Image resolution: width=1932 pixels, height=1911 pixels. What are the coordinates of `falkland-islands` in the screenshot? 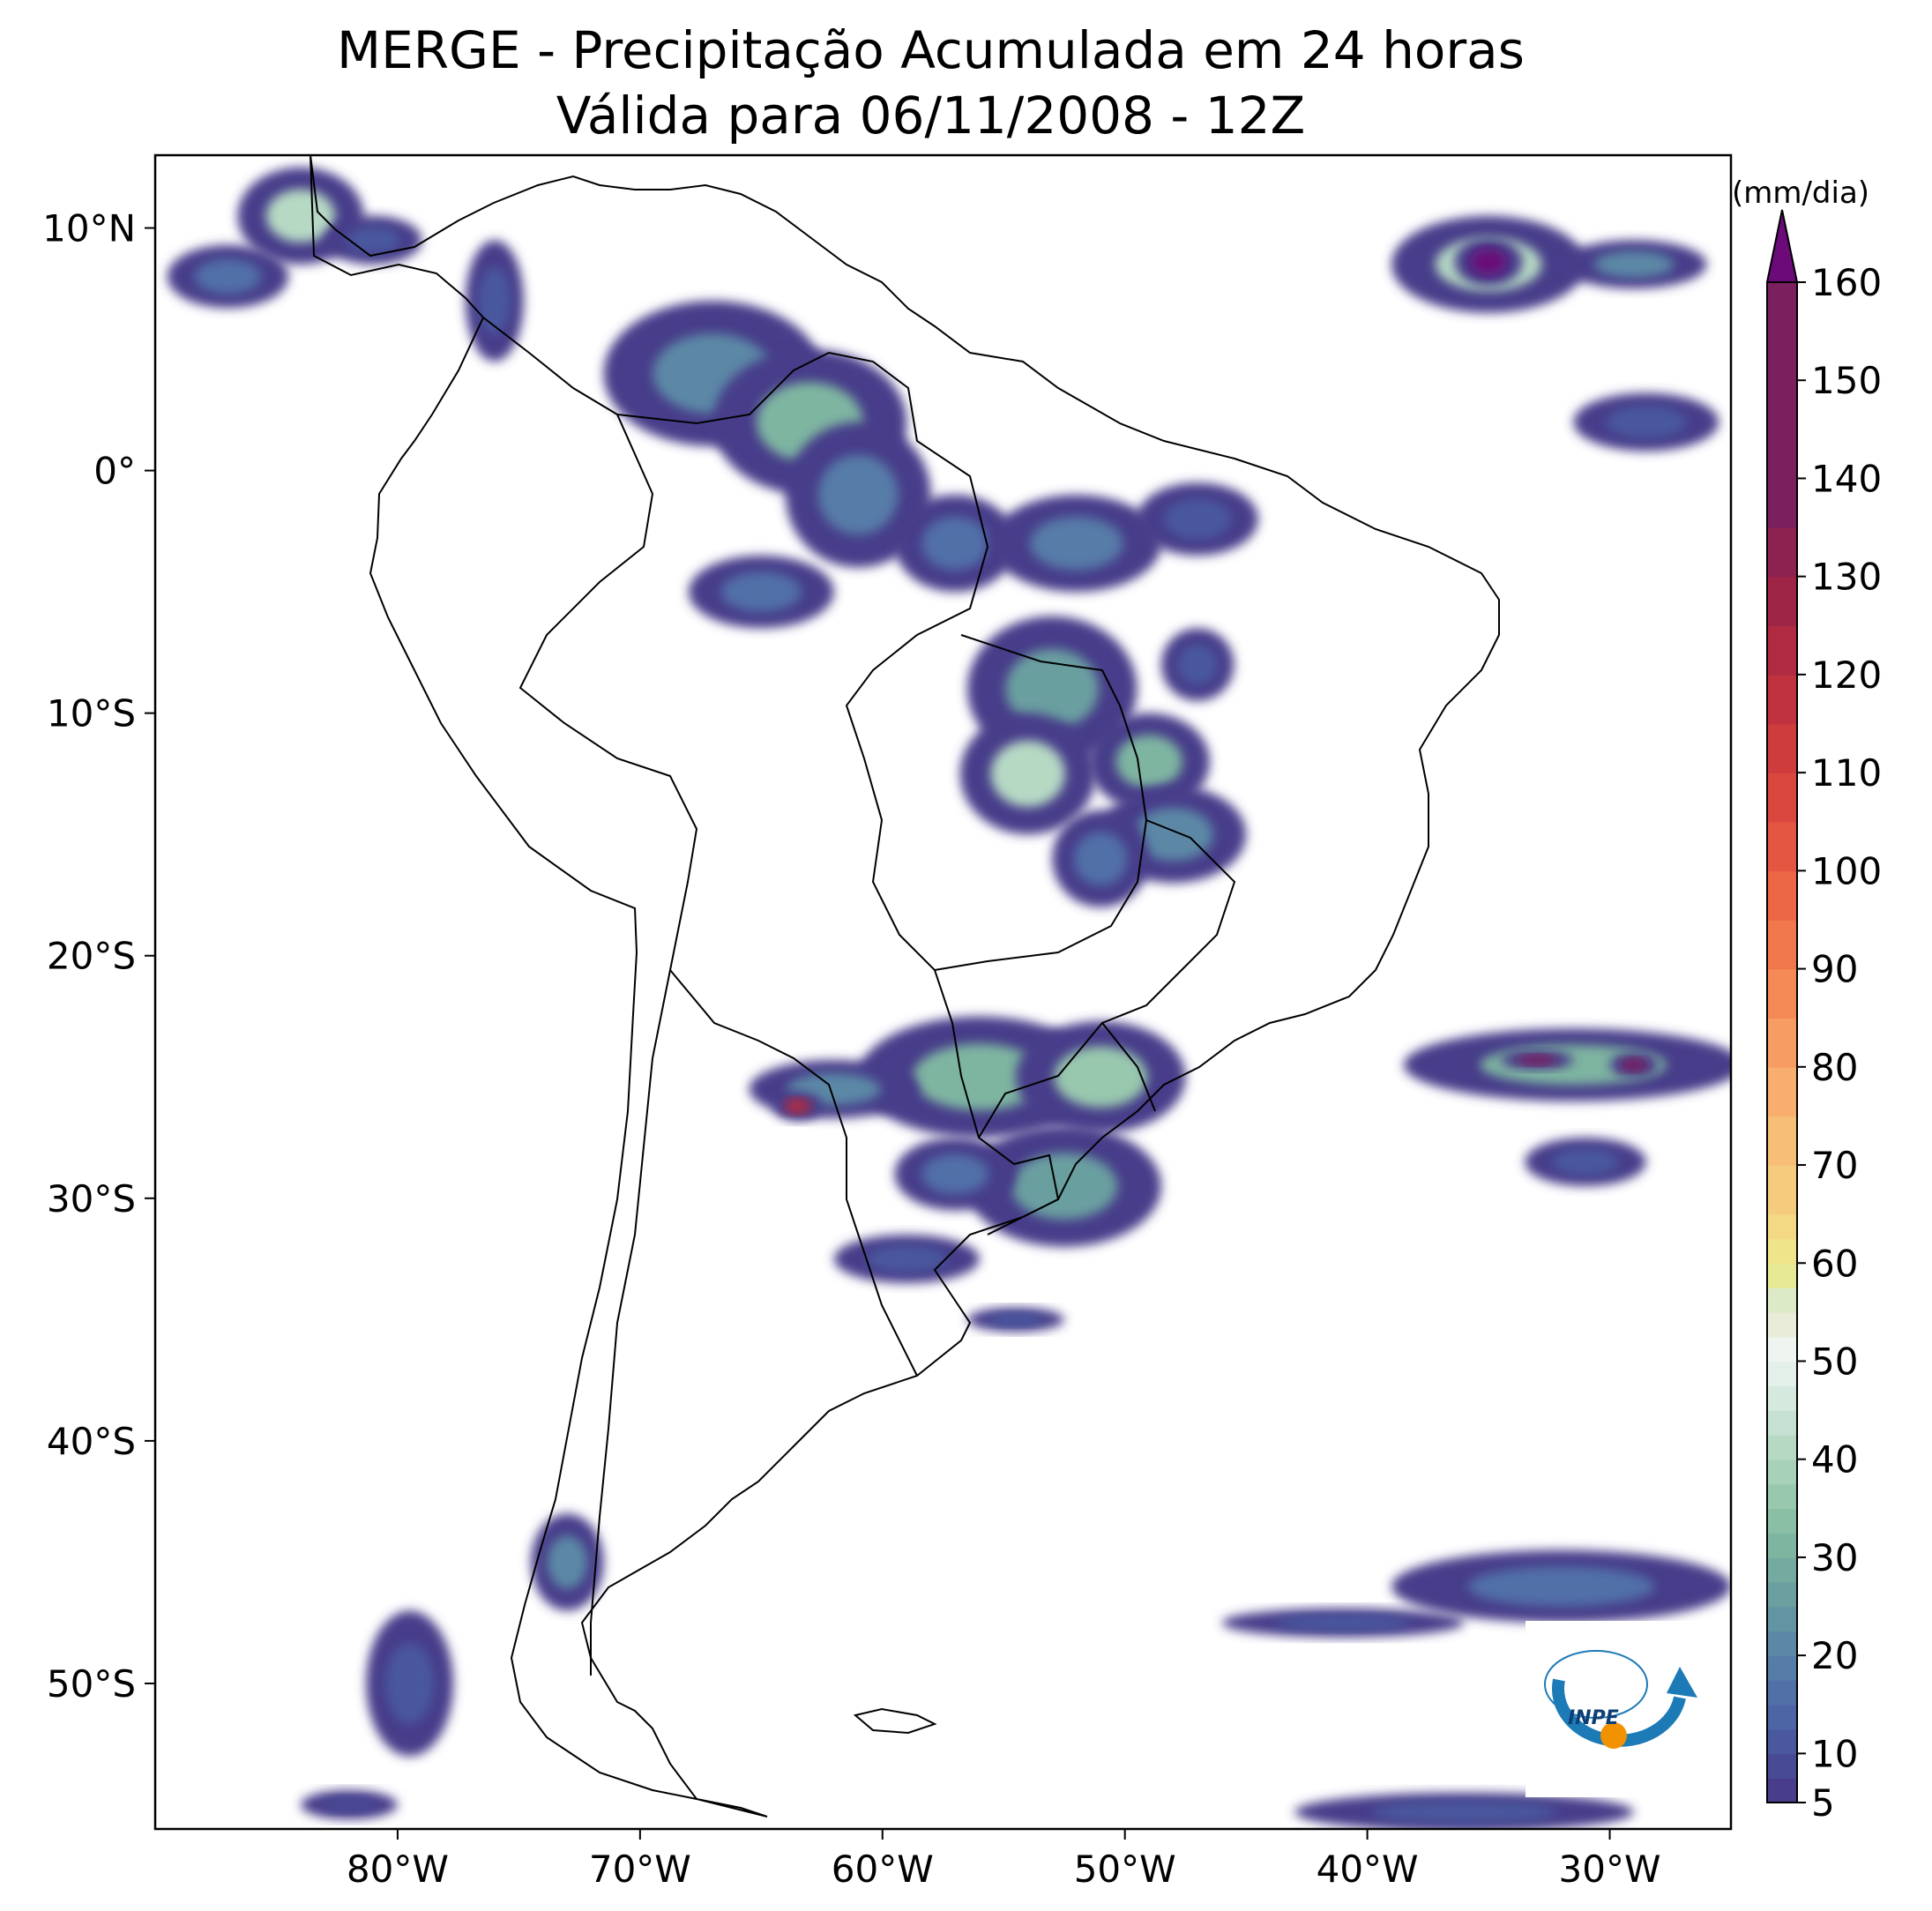 It's located at (895, 1721).